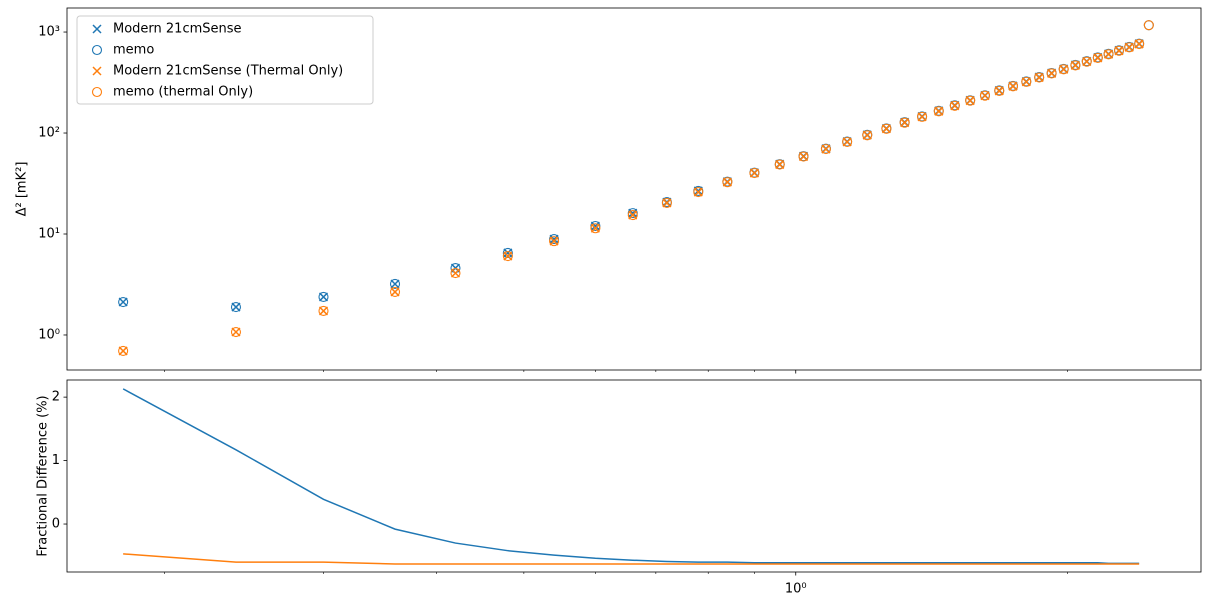 The height and width of the screenshot is (611, 1211). I want to click on y-axis-label: Δ² [mK²], so click(22, 189).